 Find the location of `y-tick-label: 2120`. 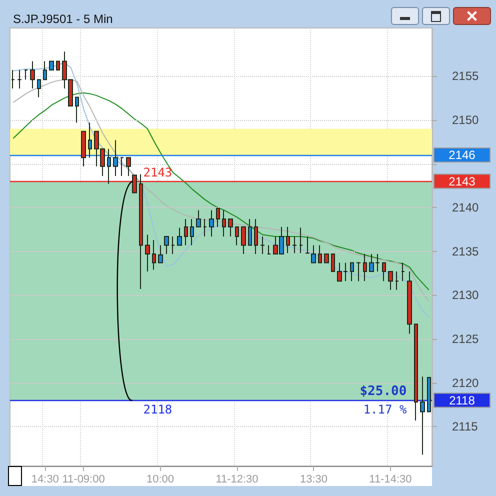

y-tick-label: 2120 is located at coordinates (466, 383).